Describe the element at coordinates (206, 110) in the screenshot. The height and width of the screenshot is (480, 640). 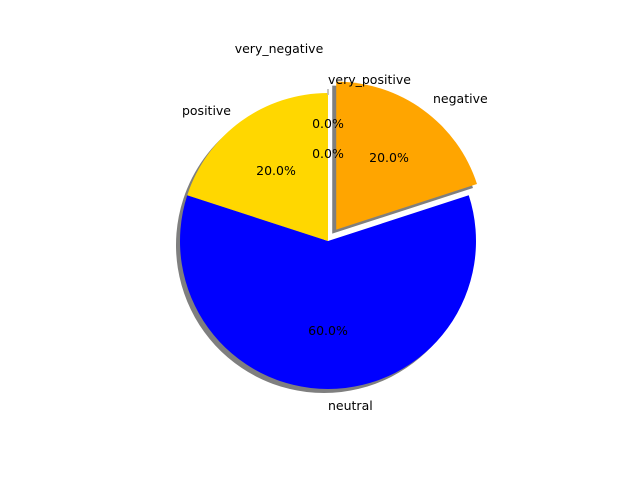
I see `slice-label-positive: positive` at that location.